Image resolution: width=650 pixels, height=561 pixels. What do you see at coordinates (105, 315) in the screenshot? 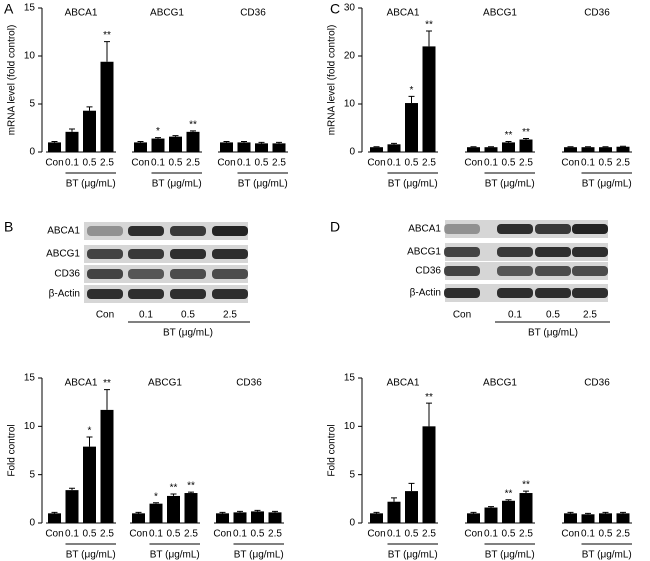
I see `lane-label: Con` at bounding box center [105, 315].